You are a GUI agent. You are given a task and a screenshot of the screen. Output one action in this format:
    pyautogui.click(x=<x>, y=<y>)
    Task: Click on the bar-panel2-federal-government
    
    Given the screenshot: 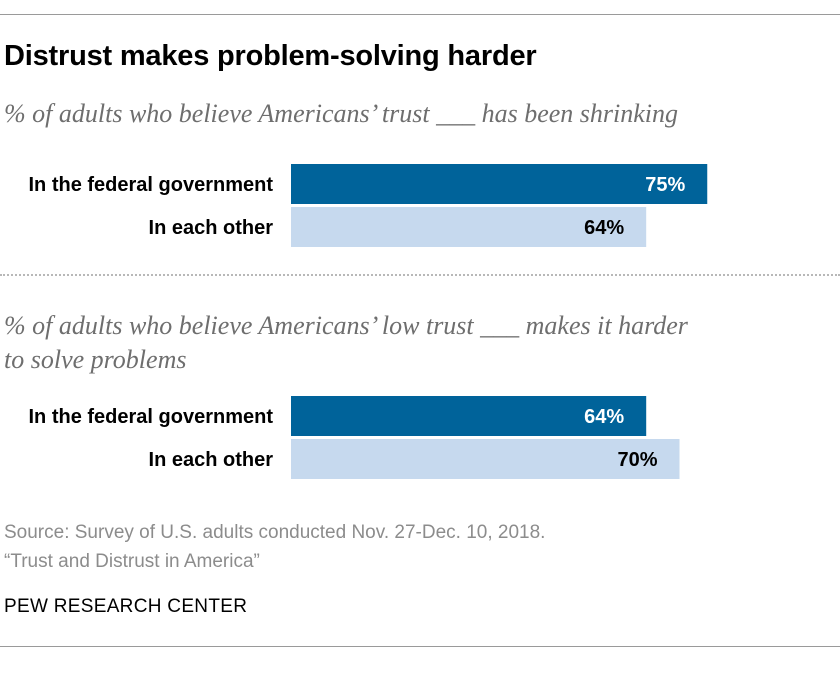 What is the action you would take?
    pyautogui.click(x=469, y=416)
    